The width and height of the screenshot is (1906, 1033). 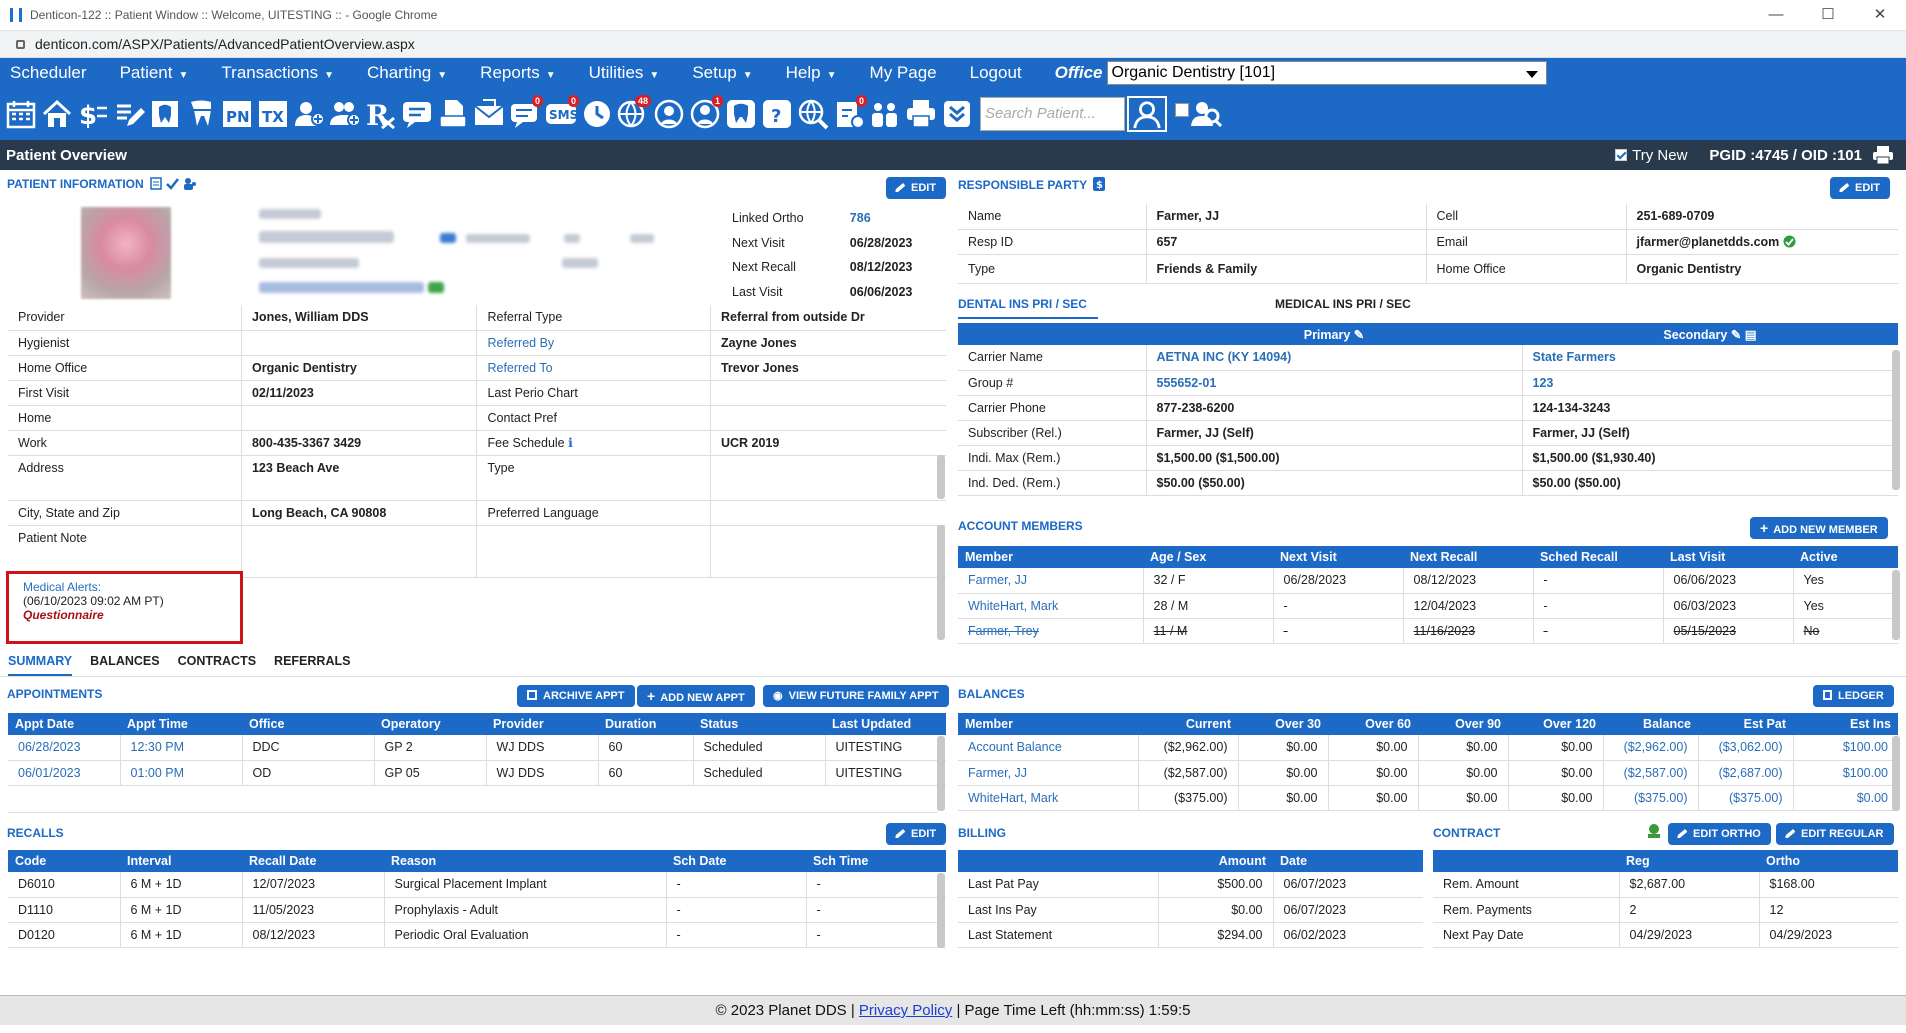 I want to click on table-cell: Referred By, so click(x=593, y=343).